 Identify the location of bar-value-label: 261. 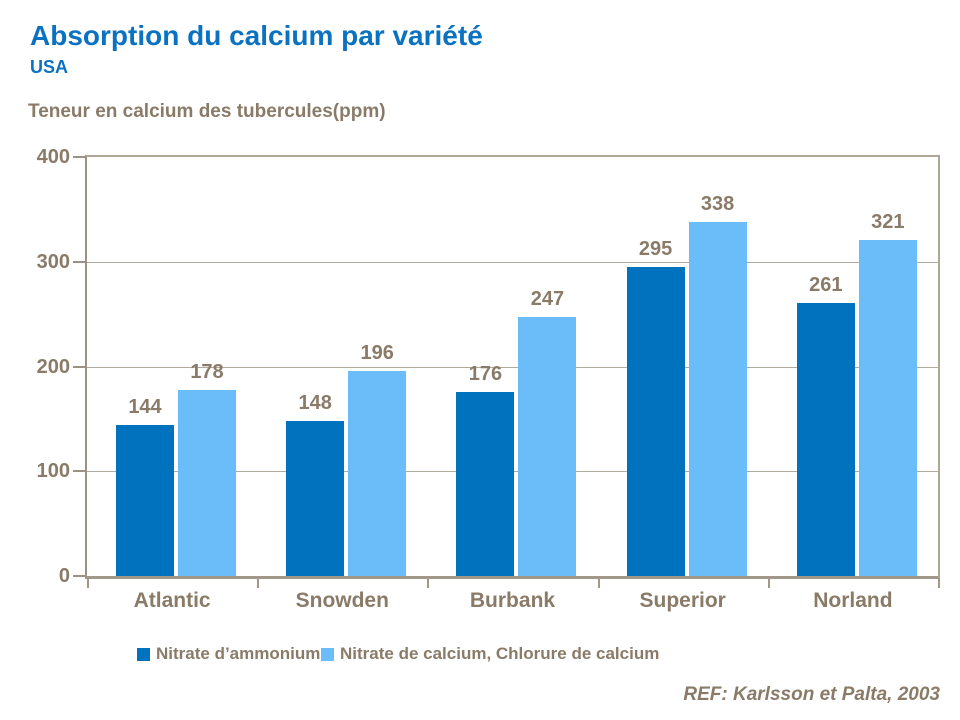
(826, 284).